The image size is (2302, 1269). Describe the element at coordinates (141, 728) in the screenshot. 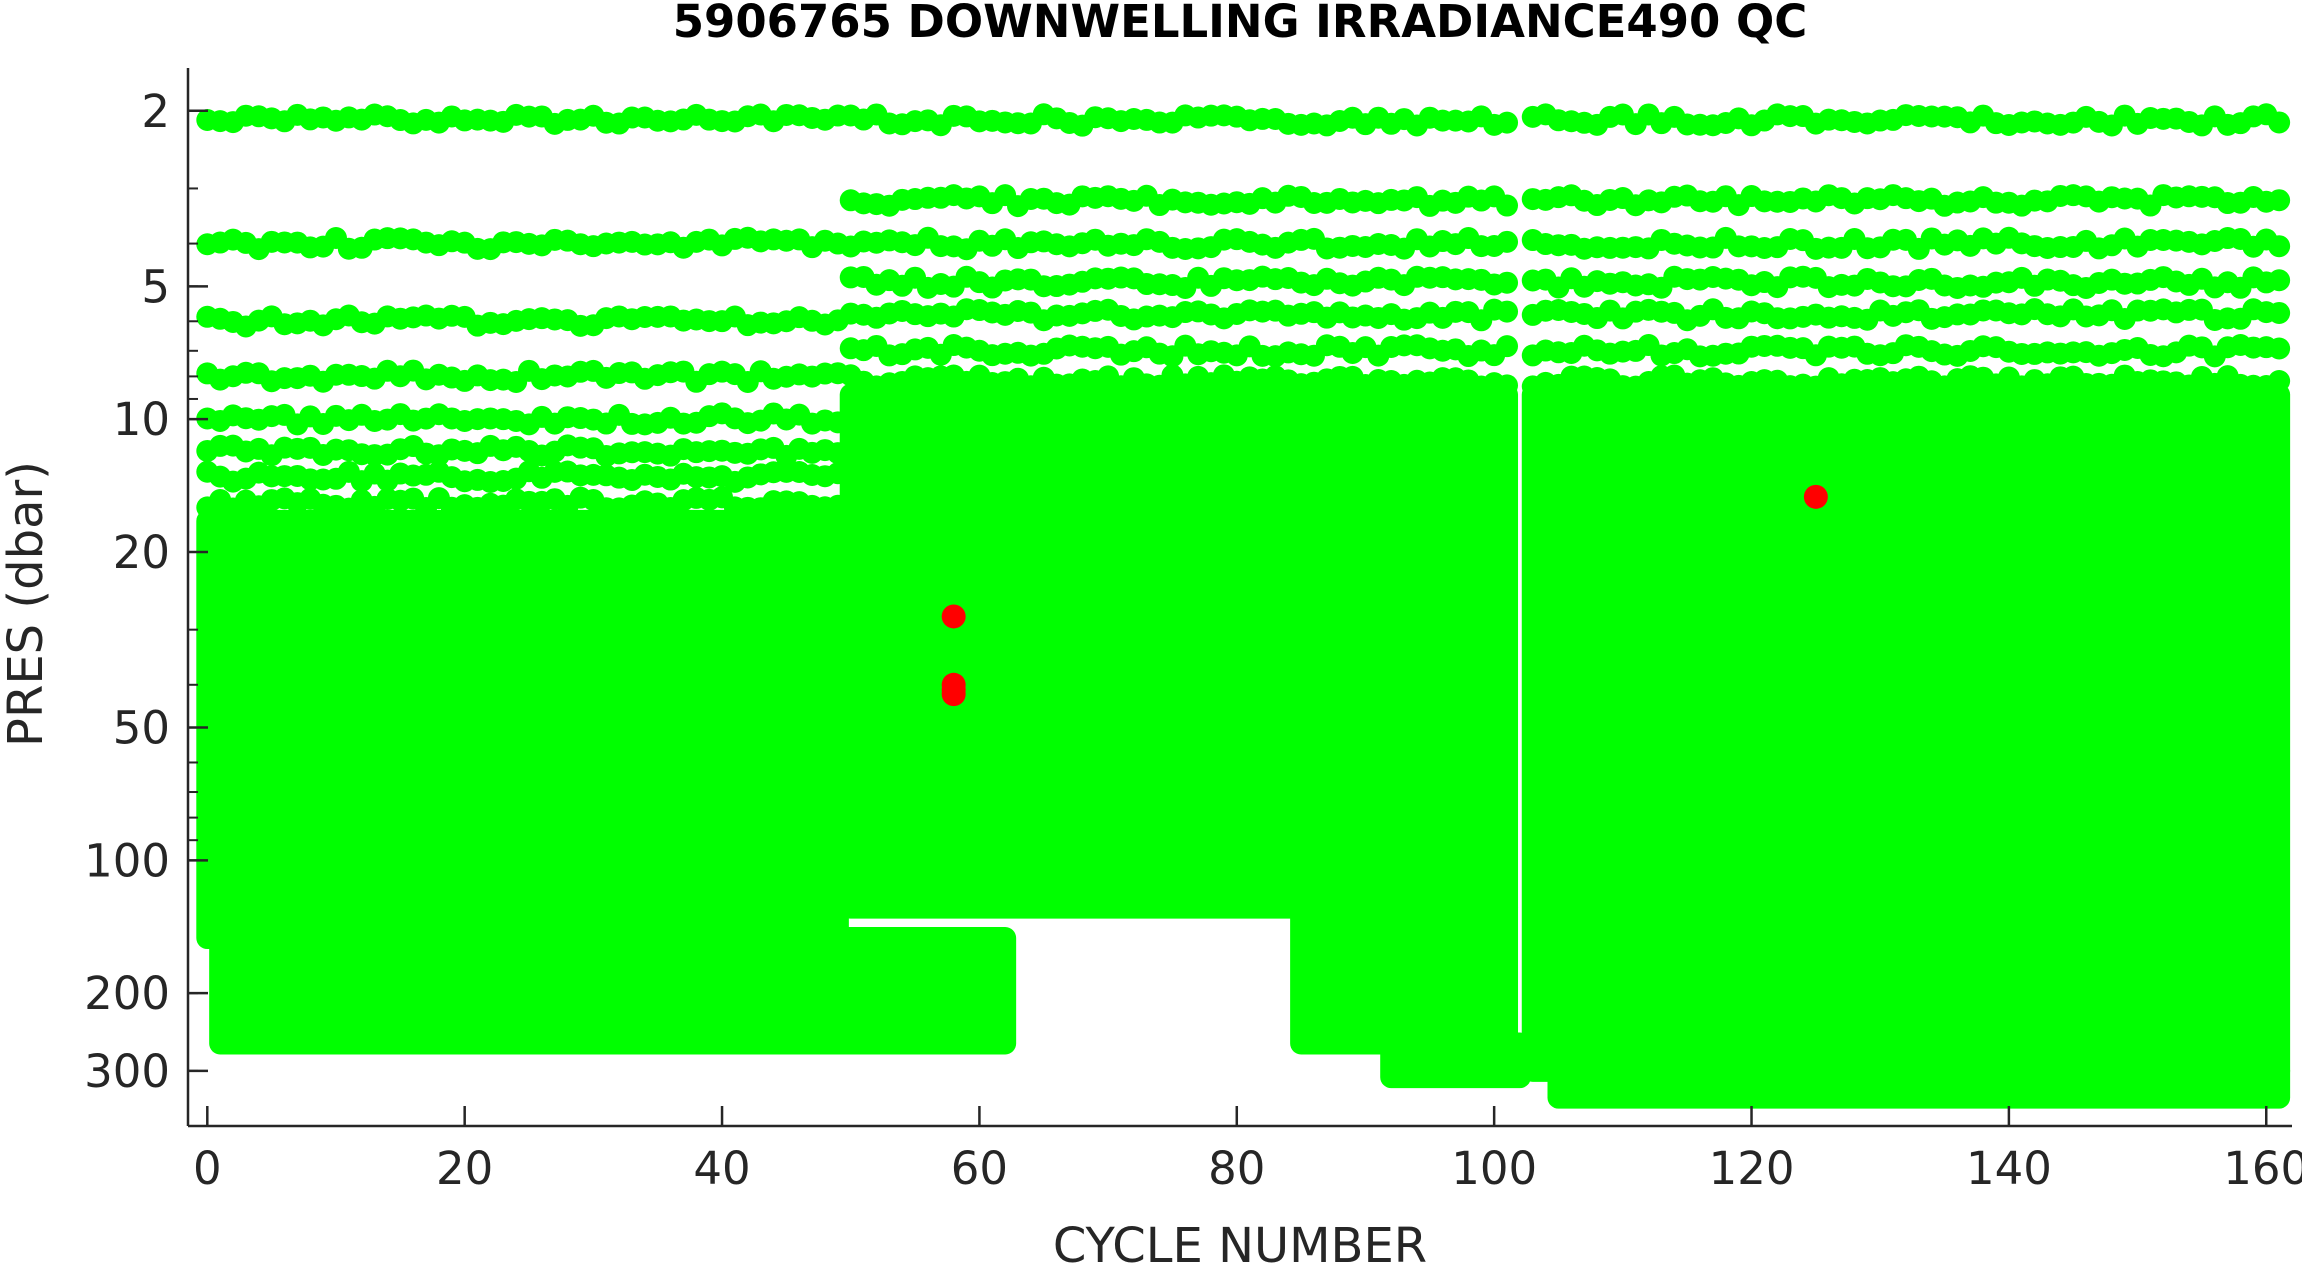

I see `y-tick-label: 50` at that location.